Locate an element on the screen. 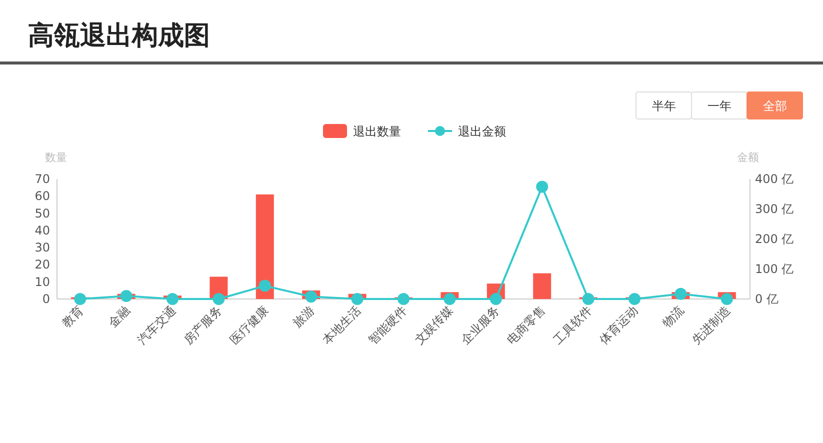  y-tick-label: 30 is located at coordinates (42, 247).